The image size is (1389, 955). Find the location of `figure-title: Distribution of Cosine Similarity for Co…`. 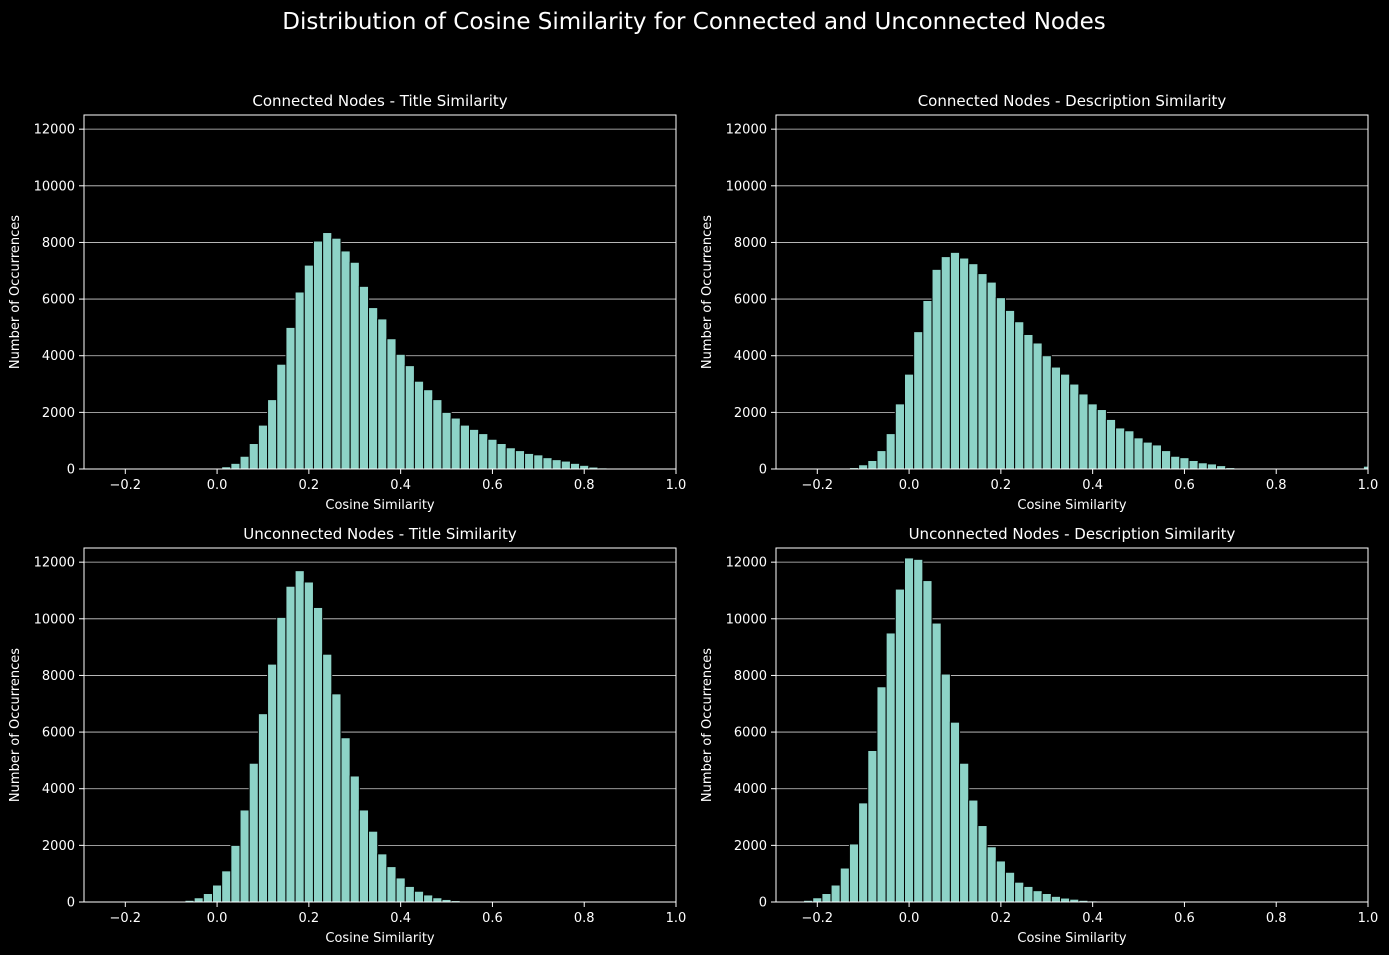

figure-title: Distribution of Cosine Similarity for Co… is located at coordinates (693, 22).